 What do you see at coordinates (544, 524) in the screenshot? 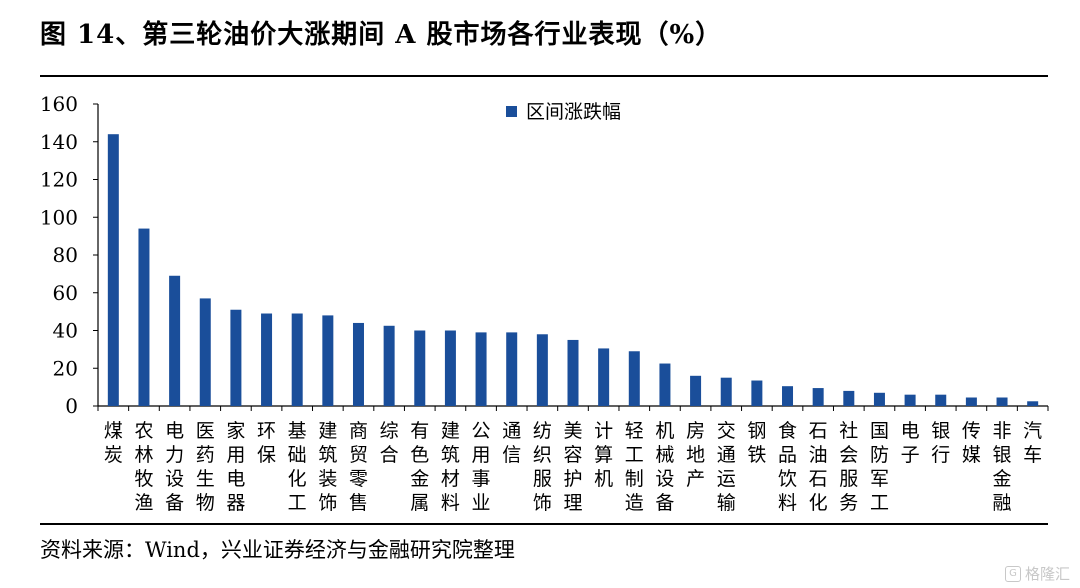
I see `bottom-rule` at bounding box center [544, 524].